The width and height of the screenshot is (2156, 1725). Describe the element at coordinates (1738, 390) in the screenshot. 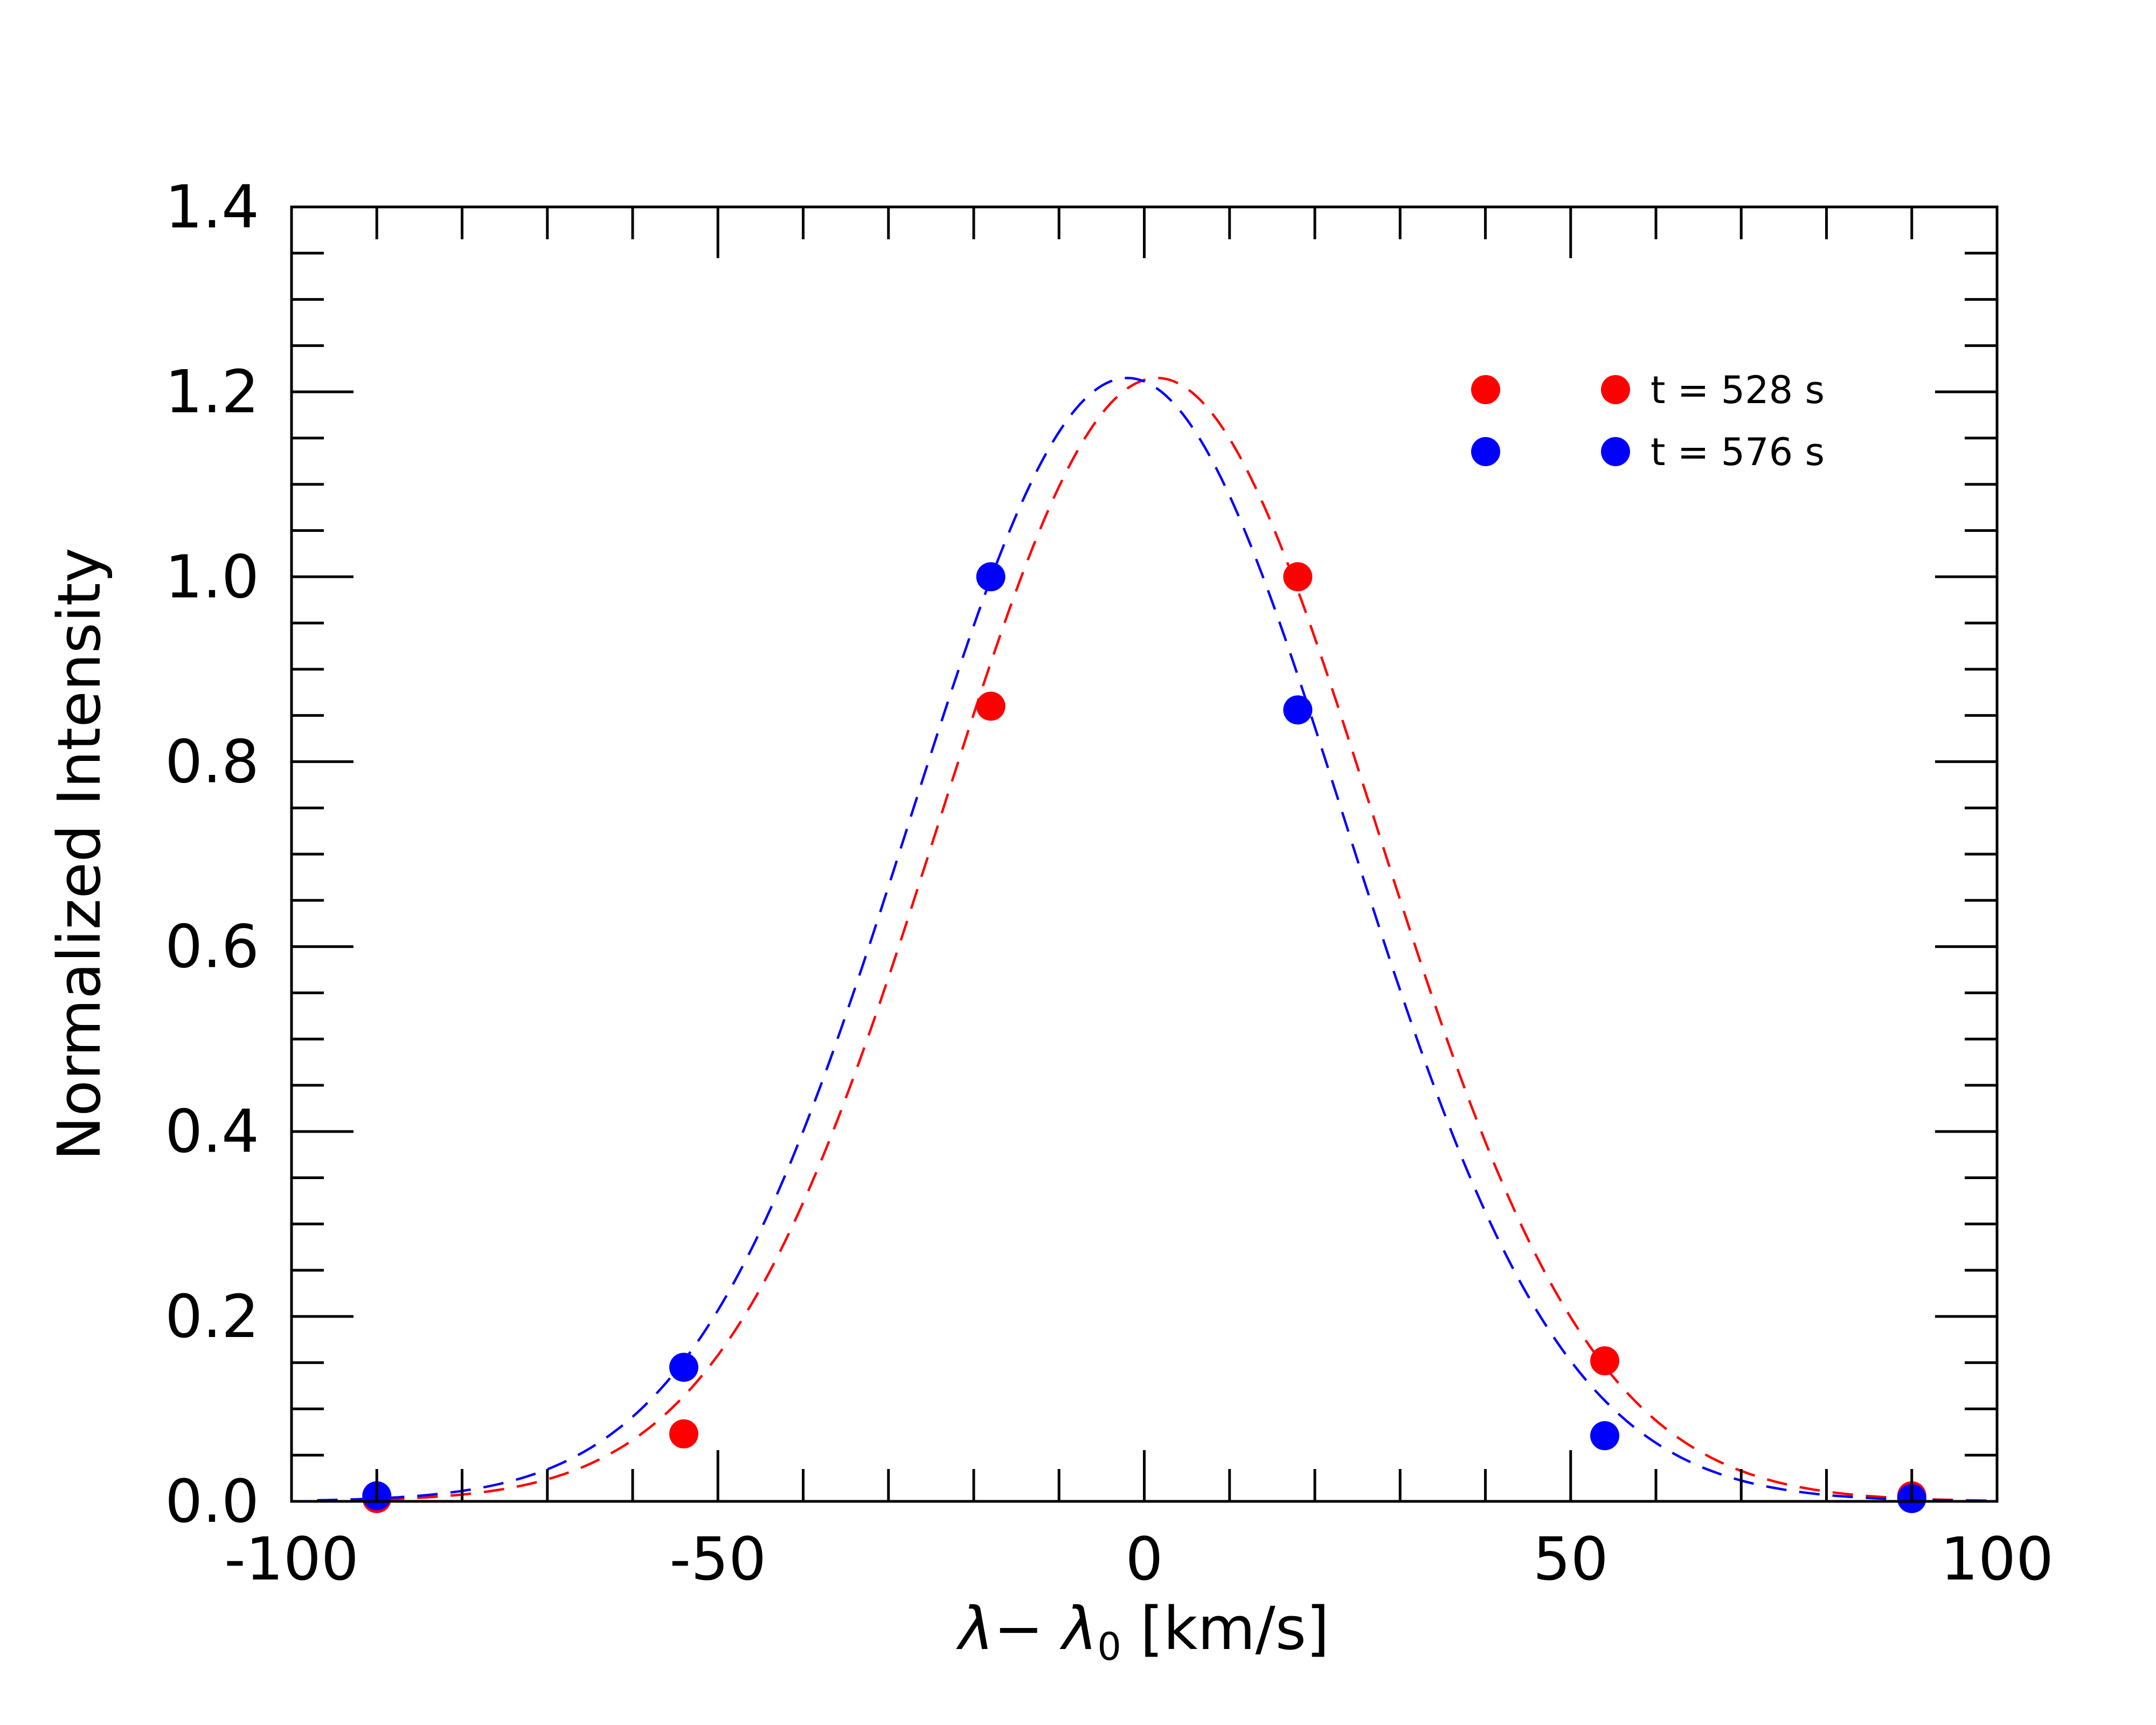

I see `legend-label-t528: t = 528 s` at that location.